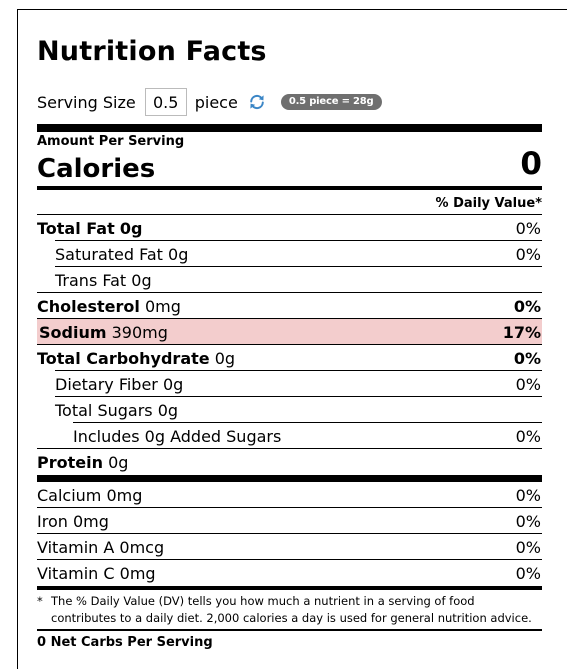 Image resolution: width=567 pixels, height=669 pixels. What do you see at coordinates (40, 601) in the screenshot?
I see `footnote-star: *` at bounding box center [40, 601].